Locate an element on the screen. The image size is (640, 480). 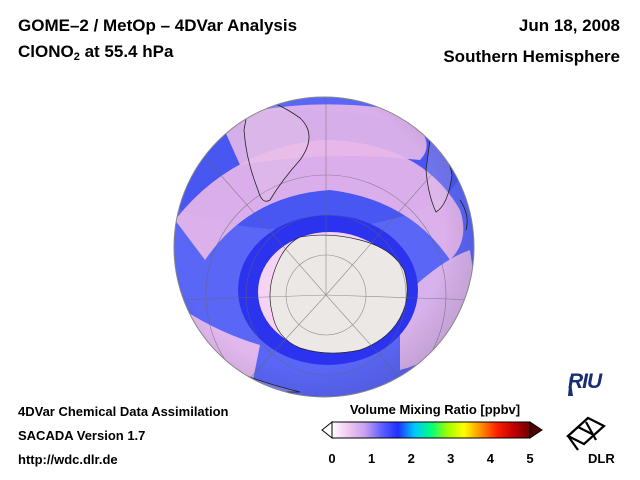
colorbar is located at coordinates (432, 430).